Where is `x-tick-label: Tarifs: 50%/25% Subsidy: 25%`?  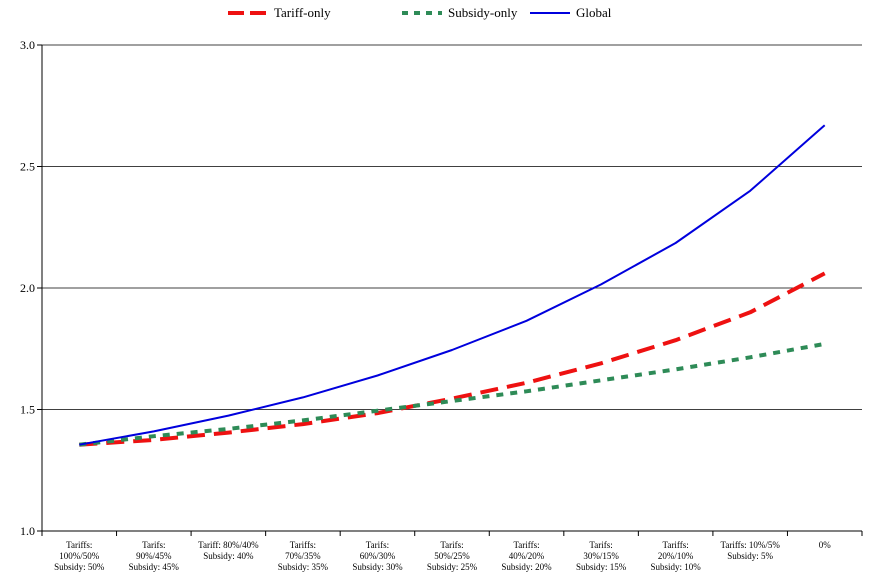 x-tick-label: Tarifs: 50%/25% Subsidy: 25% is located at coordinates (452, 556).